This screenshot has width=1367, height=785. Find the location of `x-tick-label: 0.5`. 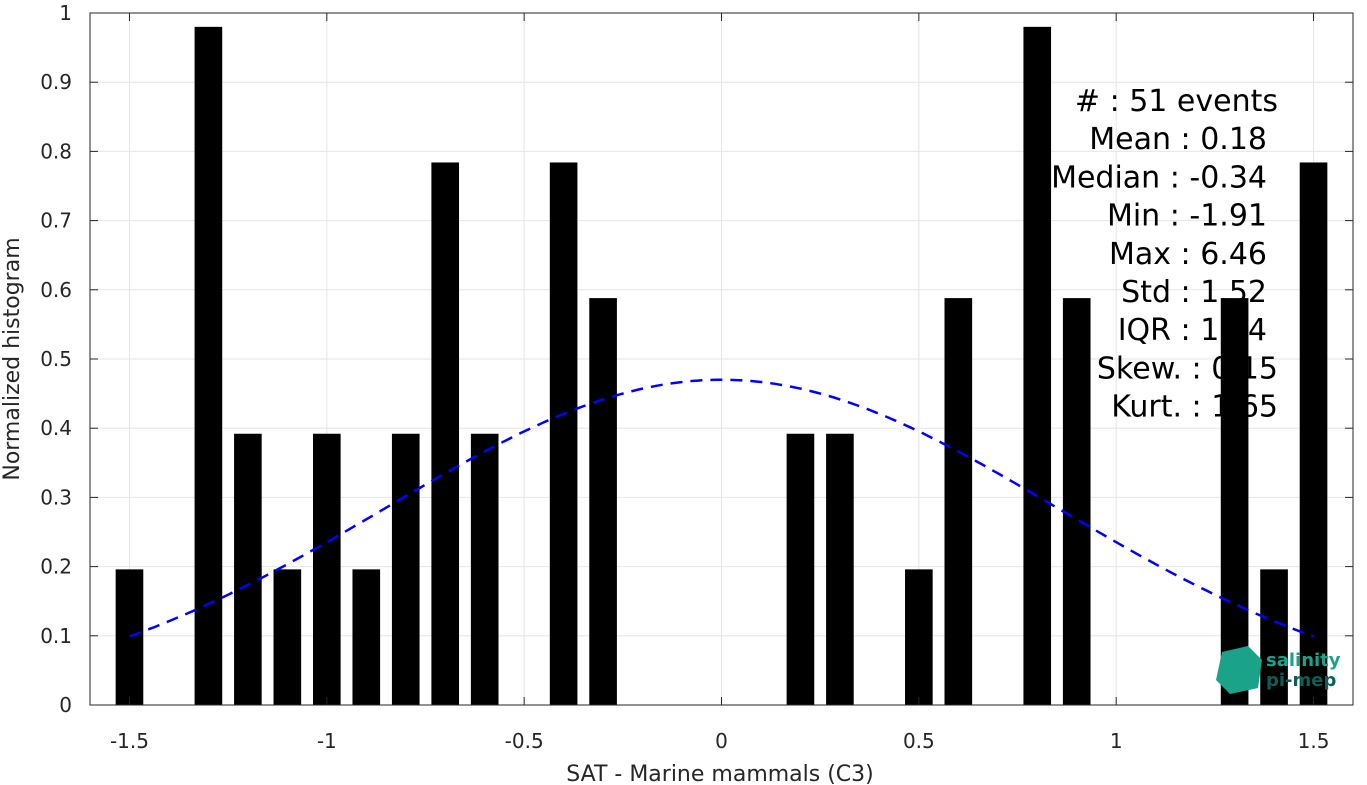

x-tick-label: 0.5 is located at coordinates (919, 741).